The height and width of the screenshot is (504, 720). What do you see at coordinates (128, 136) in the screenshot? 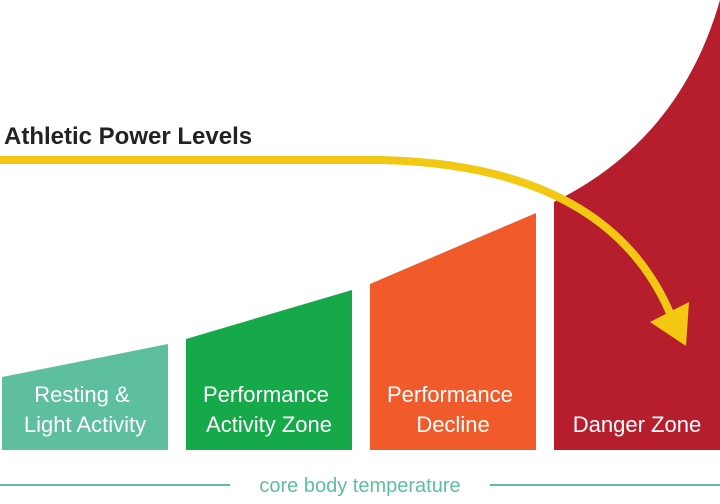
I see `title: Athletic Power Levels` at bounding box center [128, 136].